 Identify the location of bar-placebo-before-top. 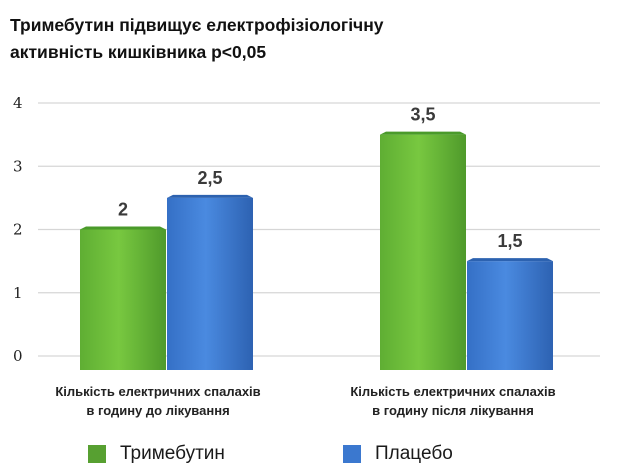
(210, 196).